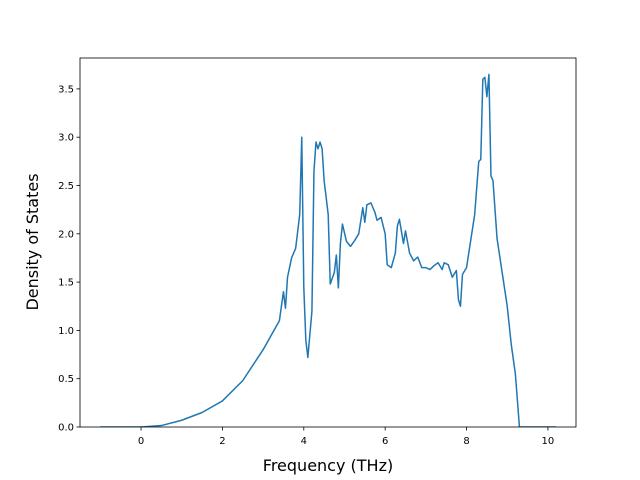 This screenshot has height=480, width=640. Describe the element at coordinates (222, 441) in the screenshot. I see `x-tick-label: 2` at that location.